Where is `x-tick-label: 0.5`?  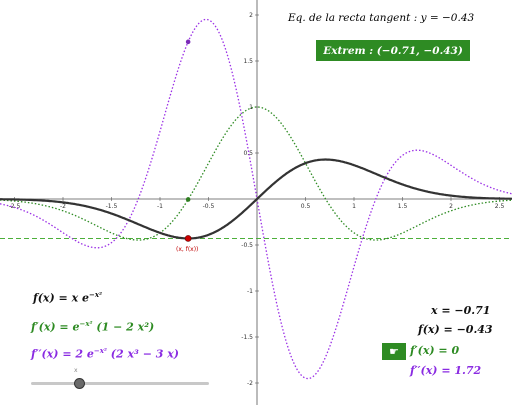
x-tick-label: 0.5 is located at coordinates (306, 206).